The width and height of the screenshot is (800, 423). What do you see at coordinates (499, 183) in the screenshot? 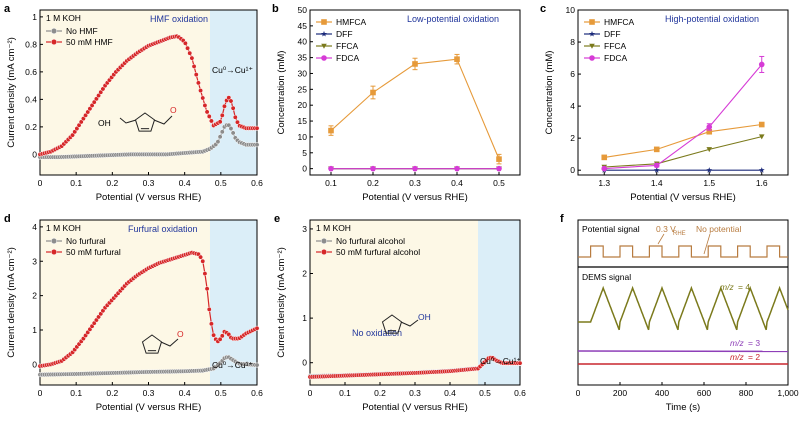
I see `x-tick-label: 0.5` at bounding box center [499, 183].